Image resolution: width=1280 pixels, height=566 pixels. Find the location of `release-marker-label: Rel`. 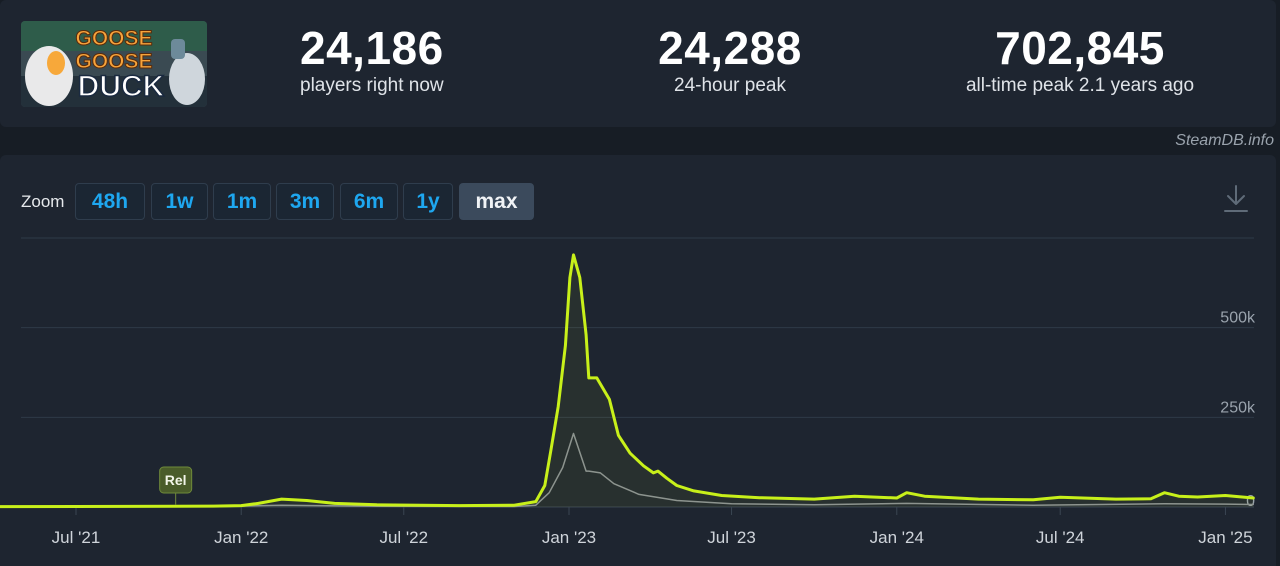

release-marker-label: Rel is located at coordinates (176, 480).